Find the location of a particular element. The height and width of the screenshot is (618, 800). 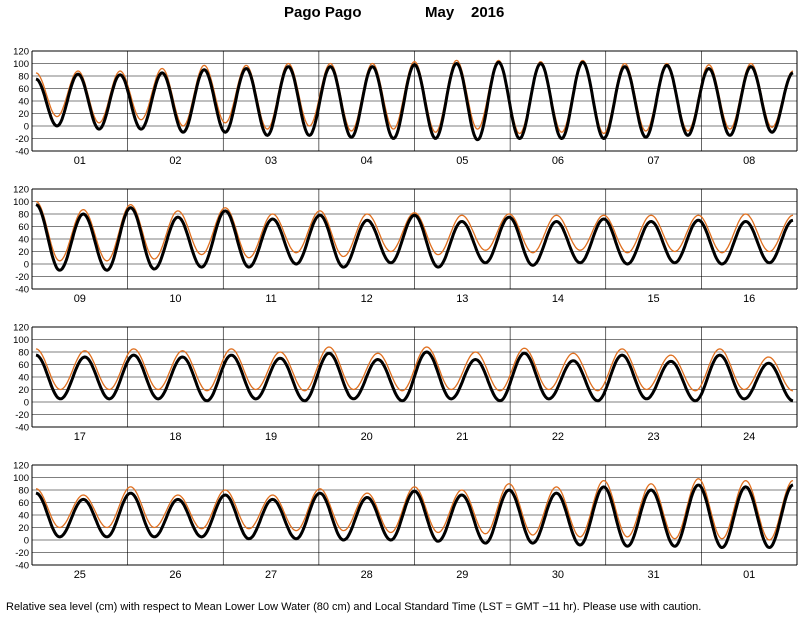

day-label: 05 is located at coordinates (462, 161).